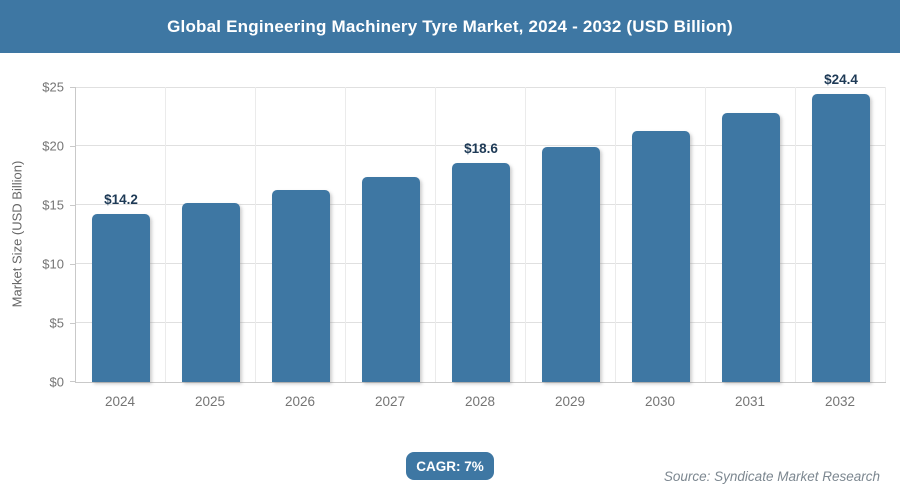 The height and width of the screenshot is (500, 900). I want to click on y-tick-label: $0, so click(56, 382).